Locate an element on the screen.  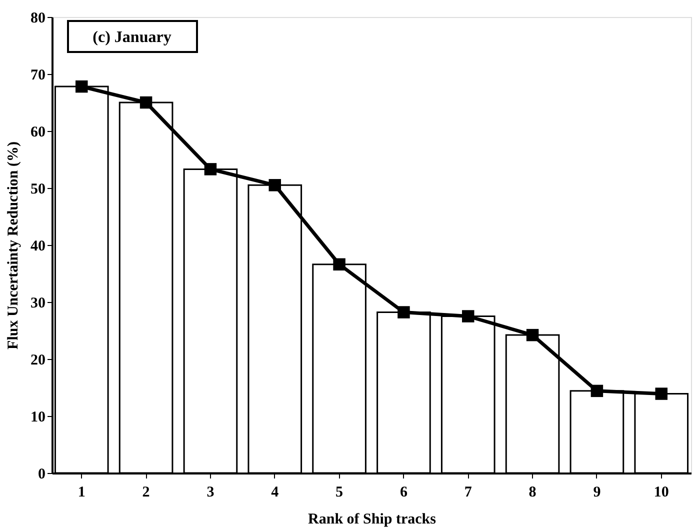
y-tick-label: 40 is located at coordinates (38, 246).